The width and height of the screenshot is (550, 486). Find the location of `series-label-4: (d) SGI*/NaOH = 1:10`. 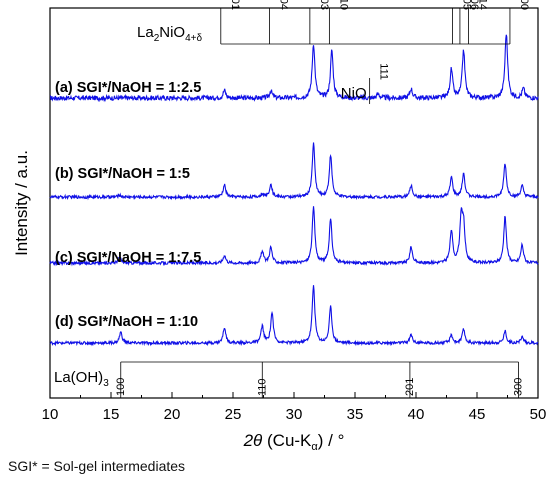

series-label-4: (d) SGI*/NaOH = 1:10 is located at coordinates (126, 322).